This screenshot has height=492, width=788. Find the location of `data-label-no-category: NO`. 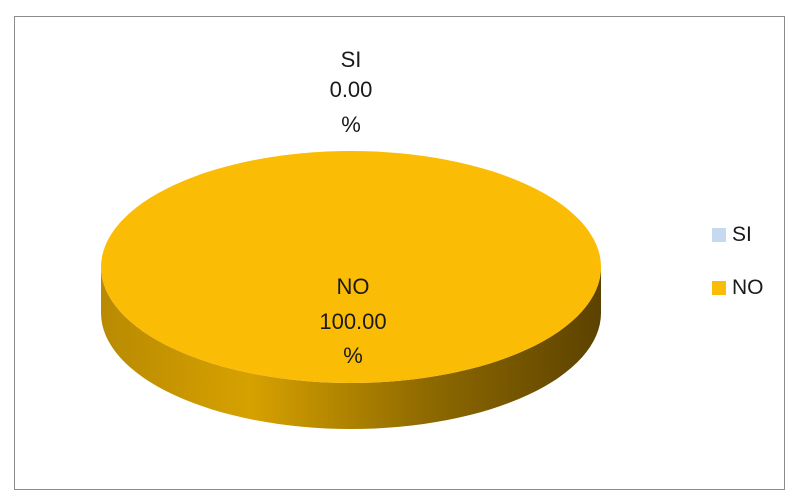

data-label-no-category: NO is located at coordinates (353, 286).